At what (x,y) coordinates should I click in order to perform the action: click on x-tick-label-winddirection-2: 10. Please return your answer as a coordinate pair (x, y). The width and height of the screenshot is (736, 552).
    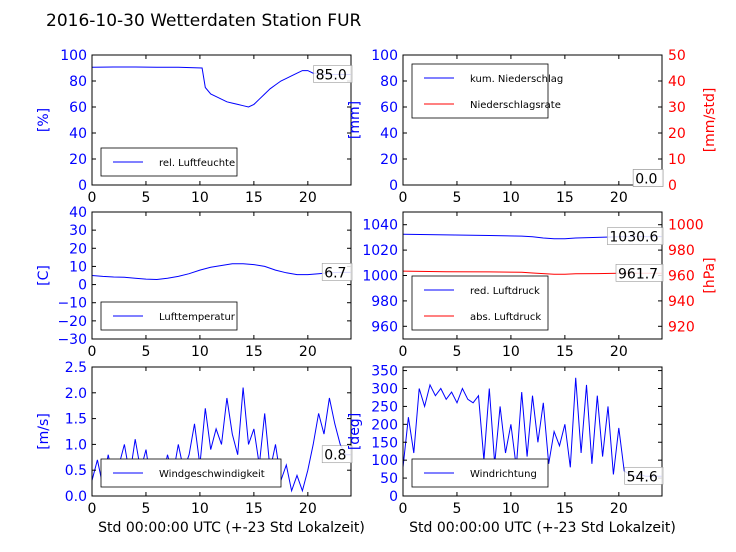
    Looking at the image, I should click on (511, 509).